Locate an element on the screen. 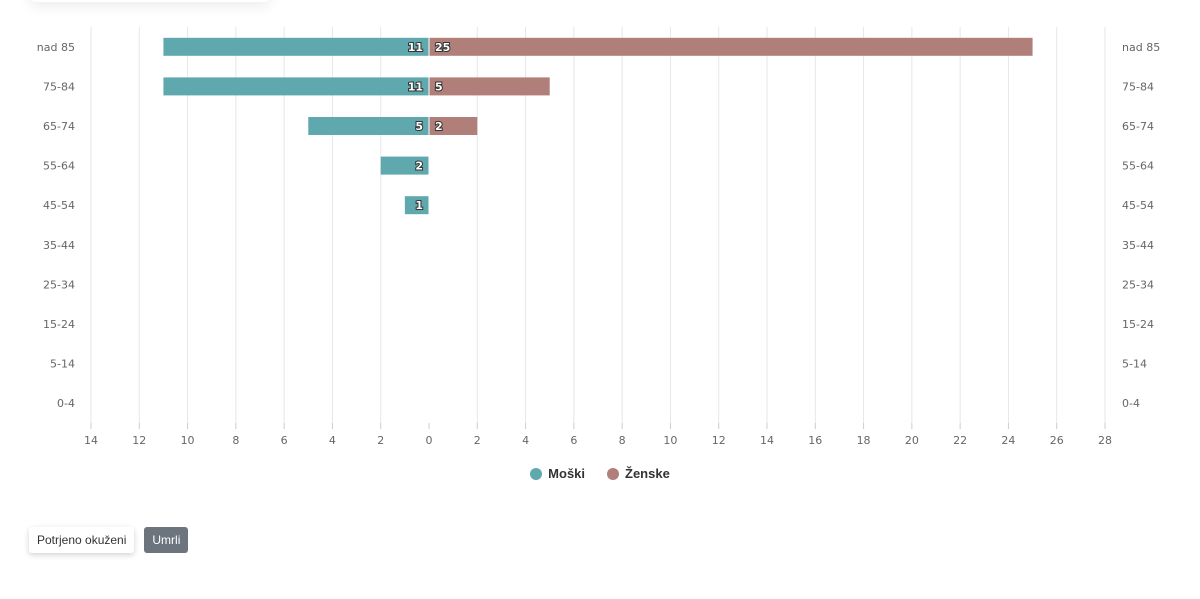 Image resolution: width=1200 pixels, height=599 pixels. x-tick-label: 18 is located at coordinates (864, 440).